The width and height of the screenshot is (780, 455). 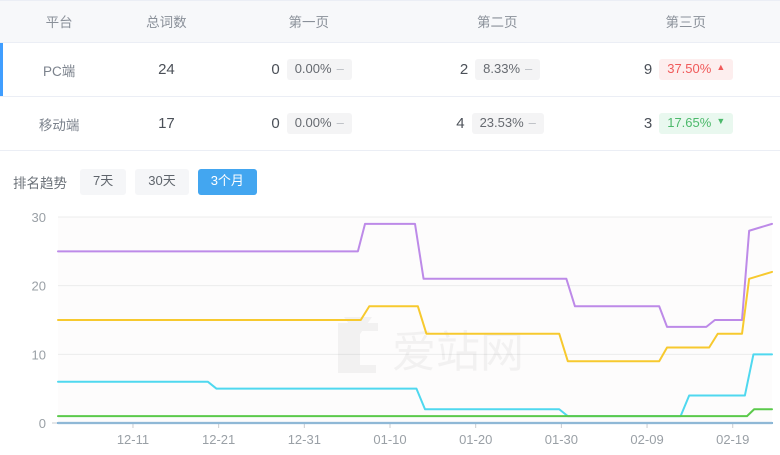 What do you see at coordinates (133, 439) in the screenshot?
I see `x-axis-tick-label: 12-11` at bounding box center [133, 439].